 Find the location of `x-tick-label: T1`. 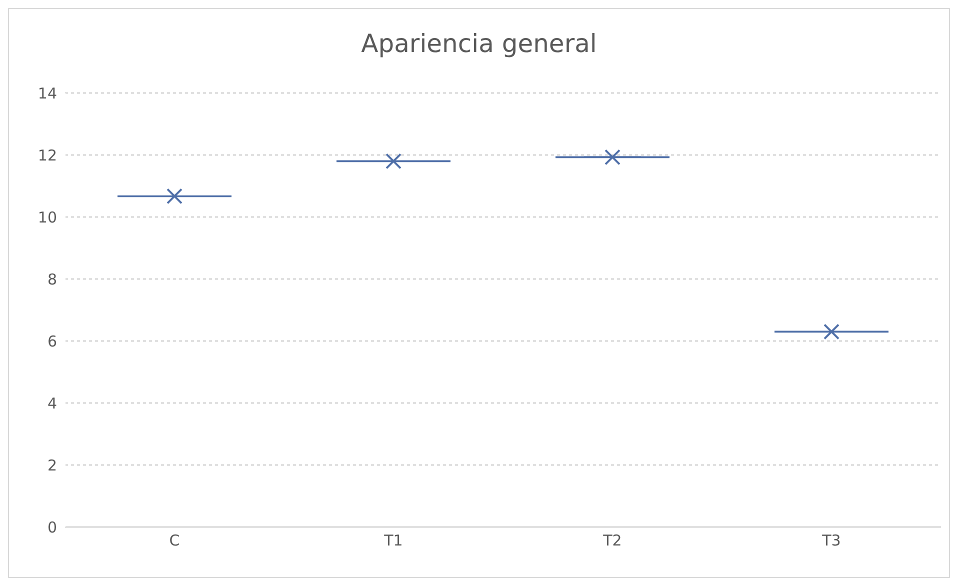

x-tick-label: T1 is located at coordinates (393, 541).